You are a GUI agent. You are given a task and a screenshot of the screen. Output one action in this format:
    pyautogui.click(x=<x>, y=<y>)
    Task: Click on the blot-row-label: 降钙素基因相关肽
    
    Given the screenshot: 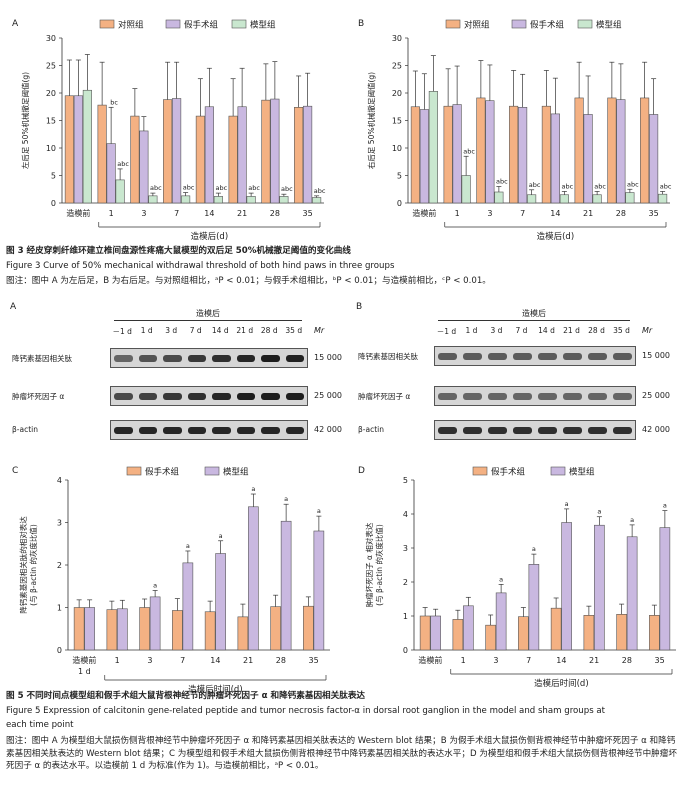 What is the action you would take?
    pyautogui.click(x=42, y=358)
    